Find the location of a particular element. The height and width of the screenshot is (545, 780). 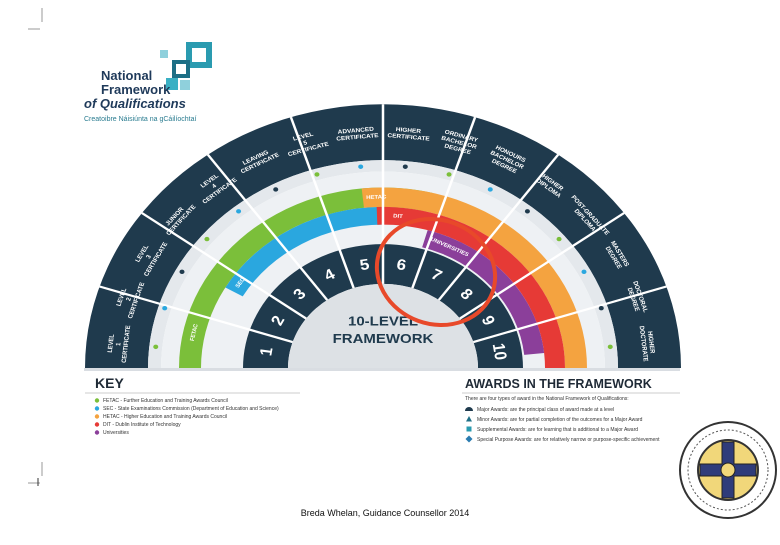

band-label: HETAC is located at coordinates (376, 198).